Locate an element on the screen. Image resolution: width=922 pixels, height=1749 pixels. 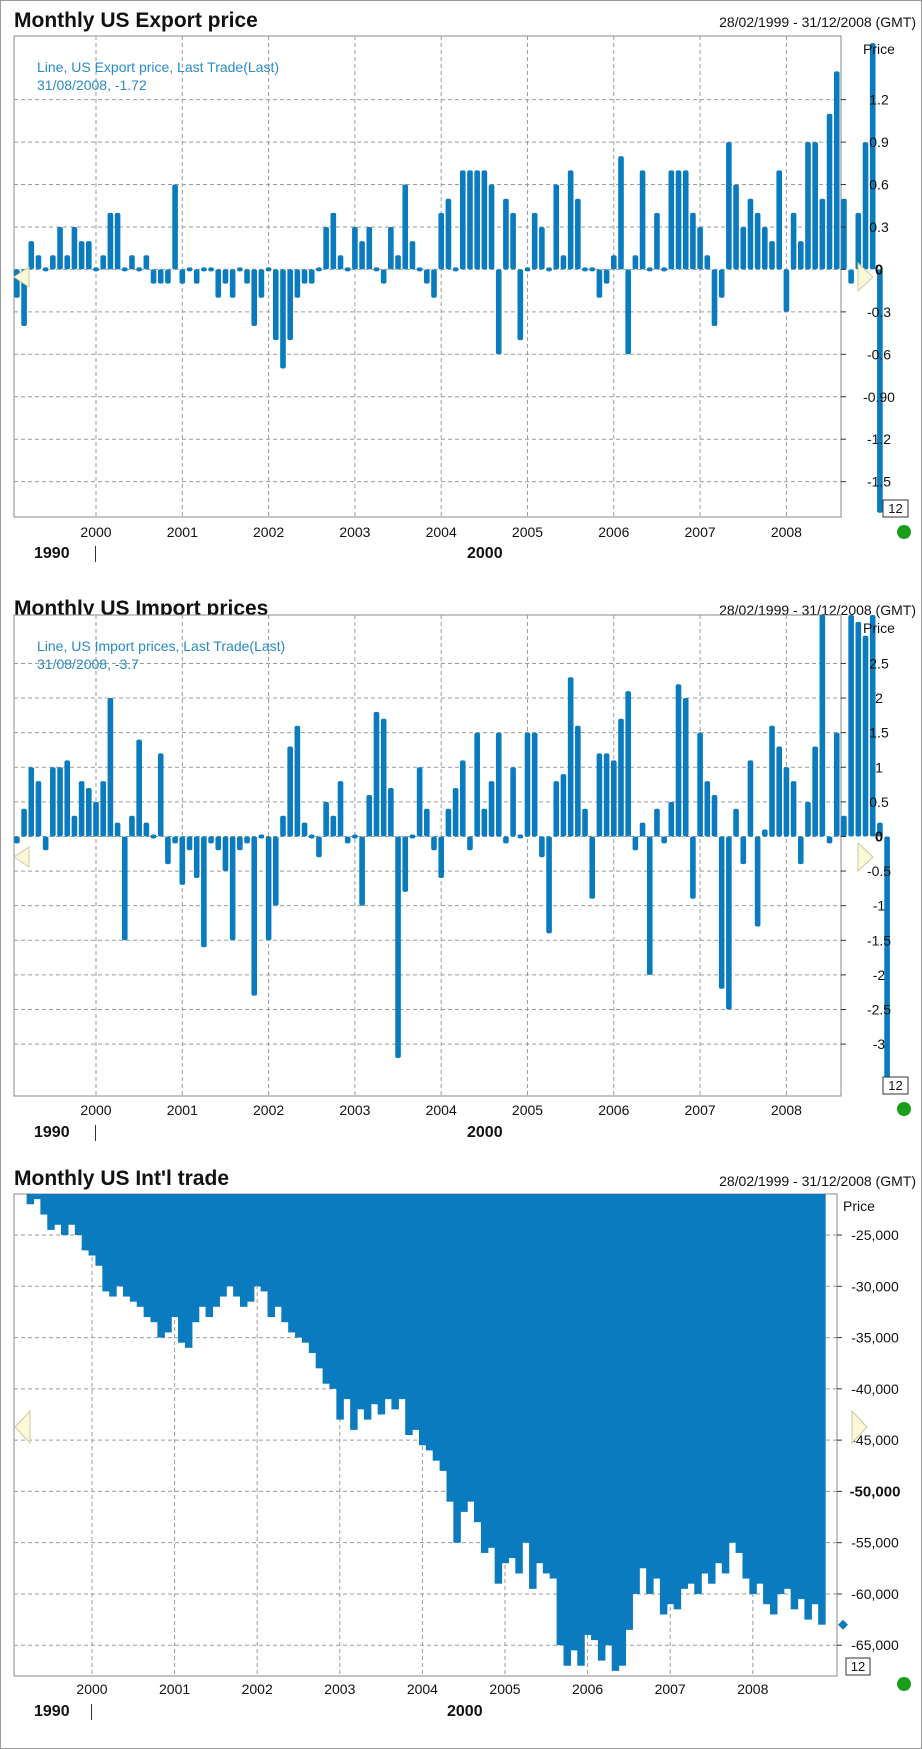
x-tick-label: 2004 is located at coordinates (422, 1689).